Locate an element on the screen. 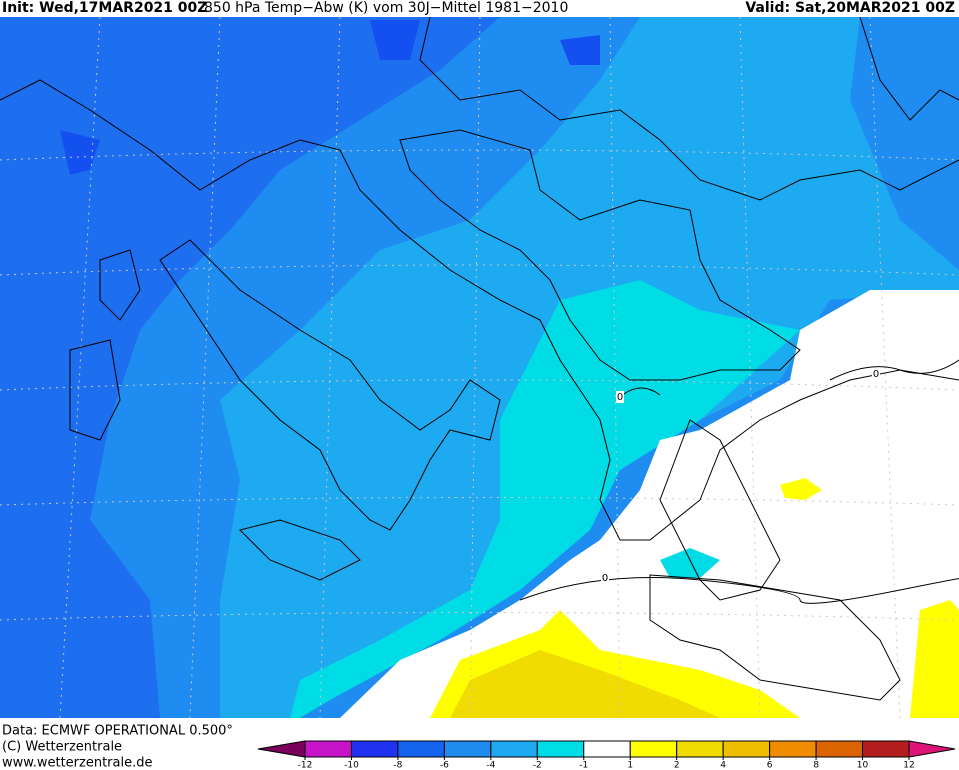 This screenshot has height=770, width=959. colorbar-tick-label: -12 is located at coordinates (305, 765).